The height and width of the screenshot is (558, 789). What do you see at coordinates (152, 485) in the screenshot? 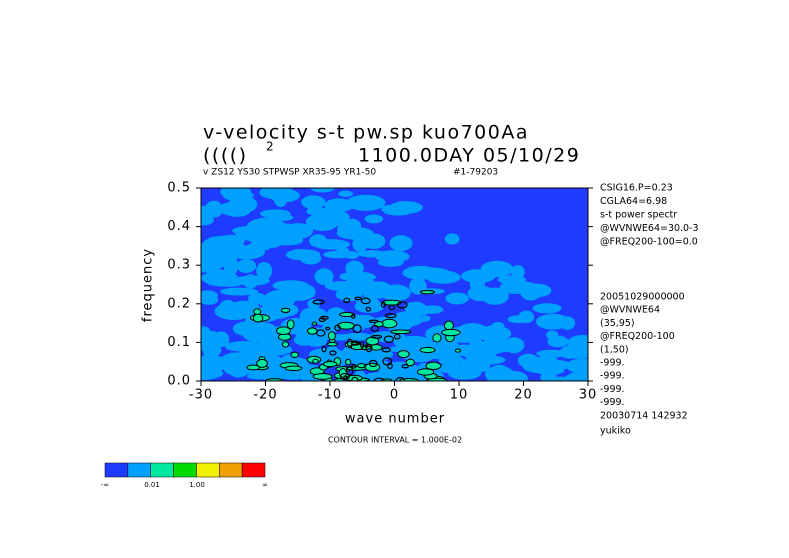
I see `colorbar-label: 0.01` at bounding box center [152, 485].